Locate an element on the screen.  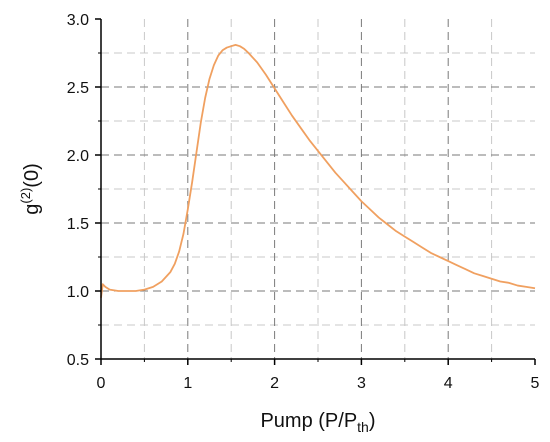
y-tick-label: 1.0 is located at coordinates (78, 292).